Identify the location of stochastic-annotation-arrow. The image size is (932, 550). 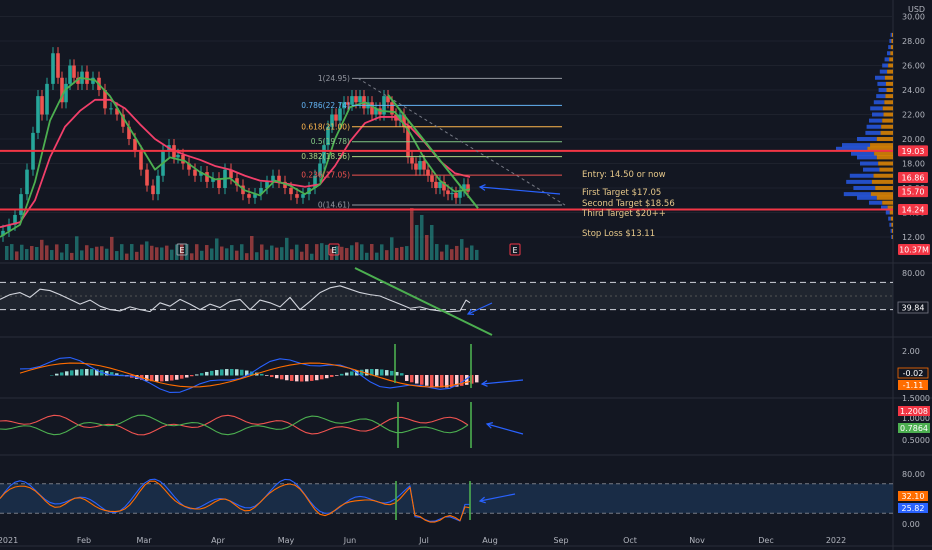
(497, 498).